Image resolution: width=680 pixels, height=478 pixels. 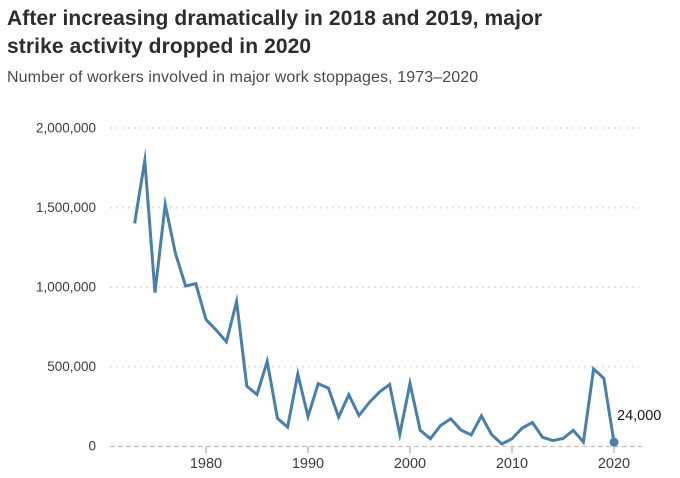 I want to click on x-tick-label: 1990, so click(x=308, y=464).